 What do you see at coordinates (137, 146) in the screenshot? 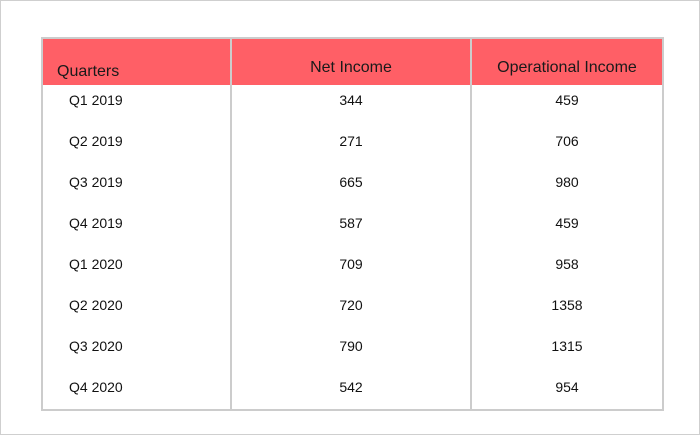
I see `quarter-cell: Q2 2019` at bounding box center [137, 146].